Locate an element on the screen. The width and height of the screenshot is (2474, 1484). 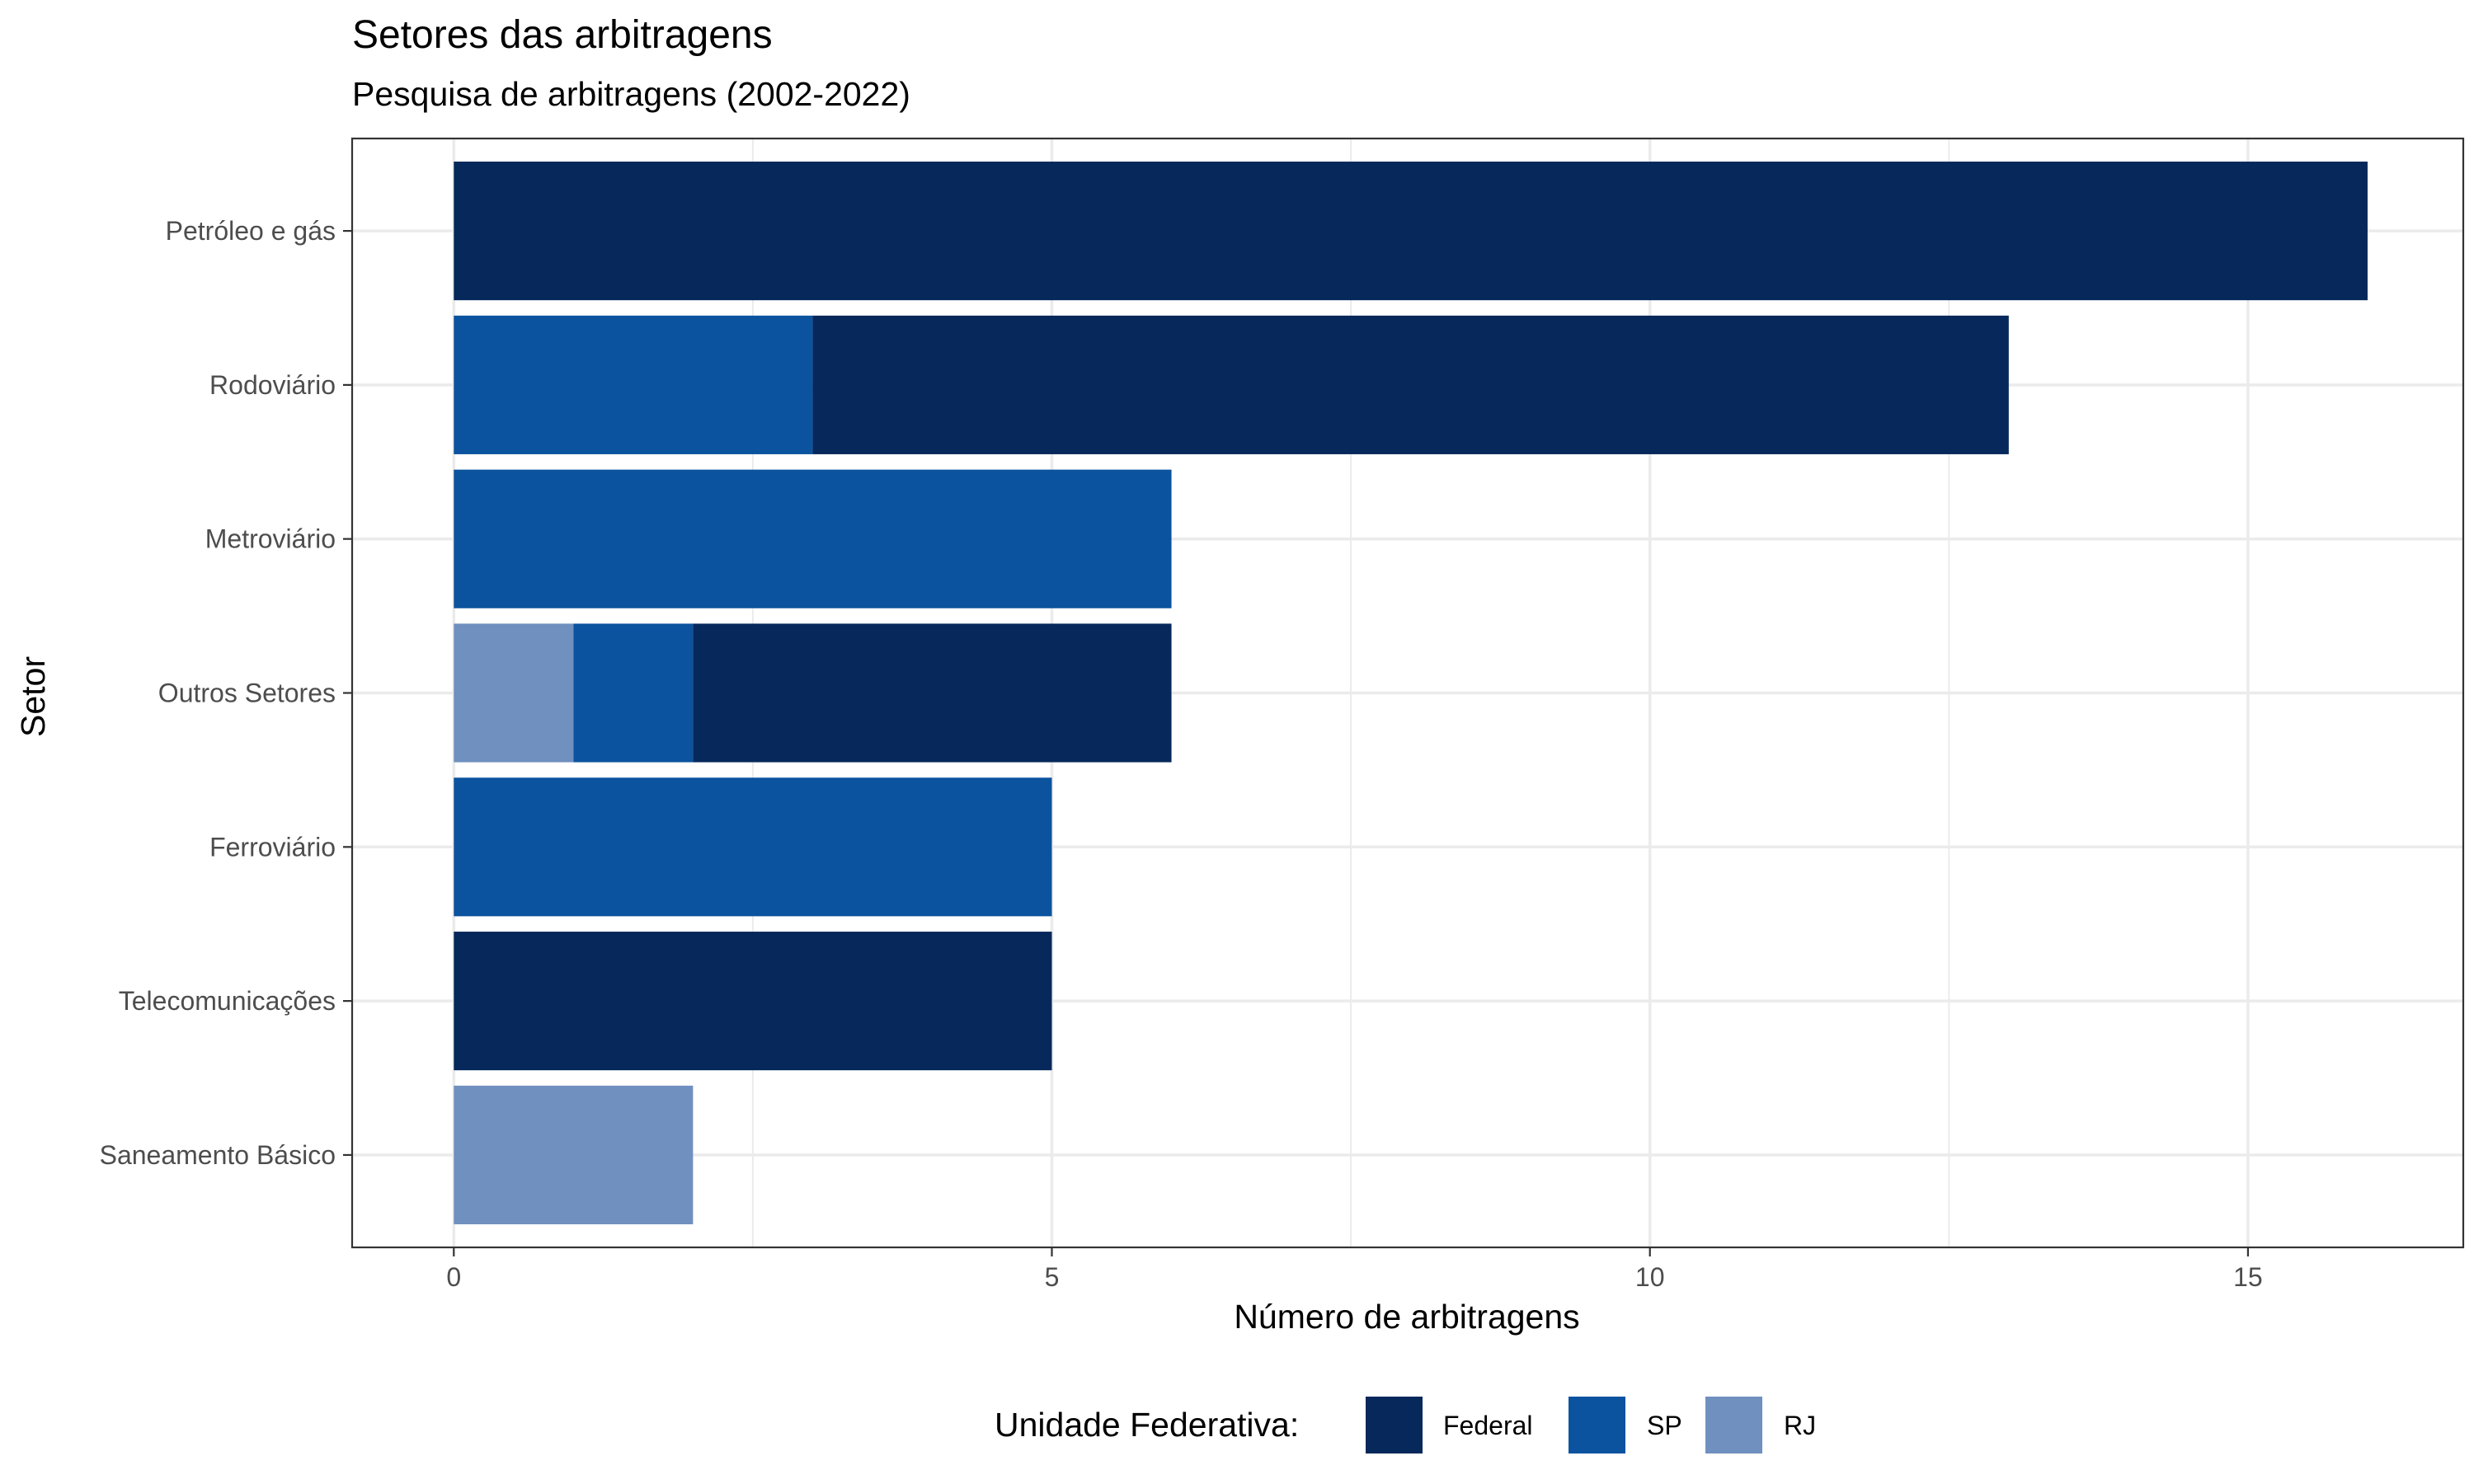
y-tick-label: Ferroviário is located at coordinates (272, 847).